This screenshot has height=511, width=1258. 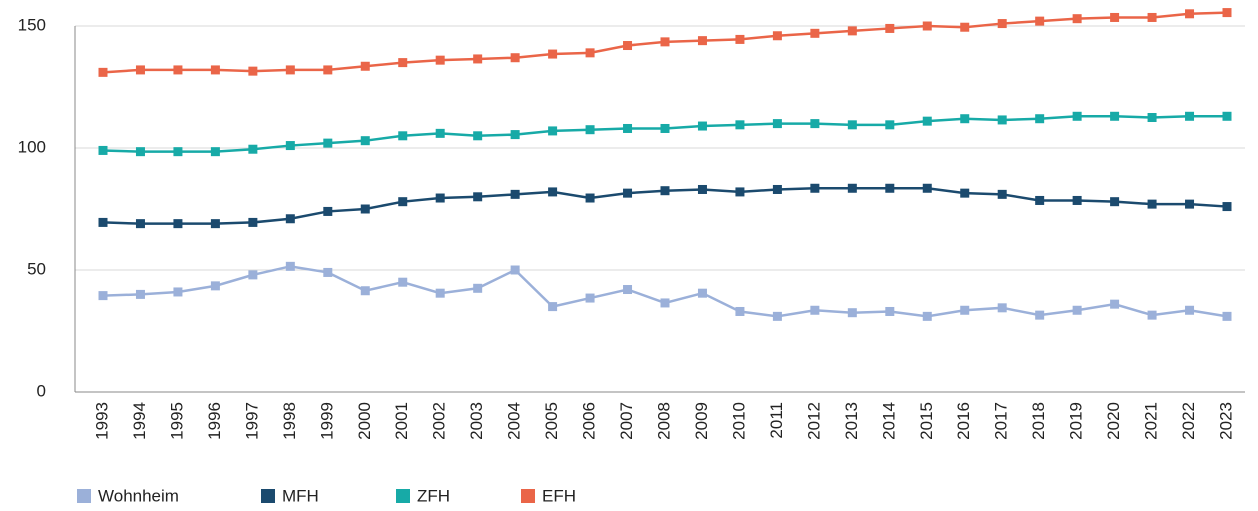 What do you see at coordinates (214, 421) in the screenshot?
I see `x-tick-label: 1996` at bounding box center [214, 421].